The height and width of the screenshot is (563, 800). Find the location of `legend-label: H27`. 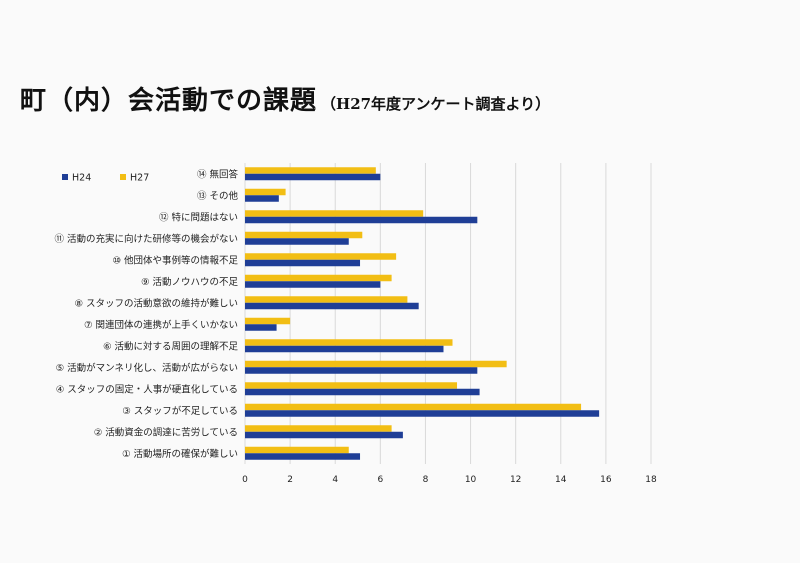

legend-label: H27 is located at coordinates (139, 178).